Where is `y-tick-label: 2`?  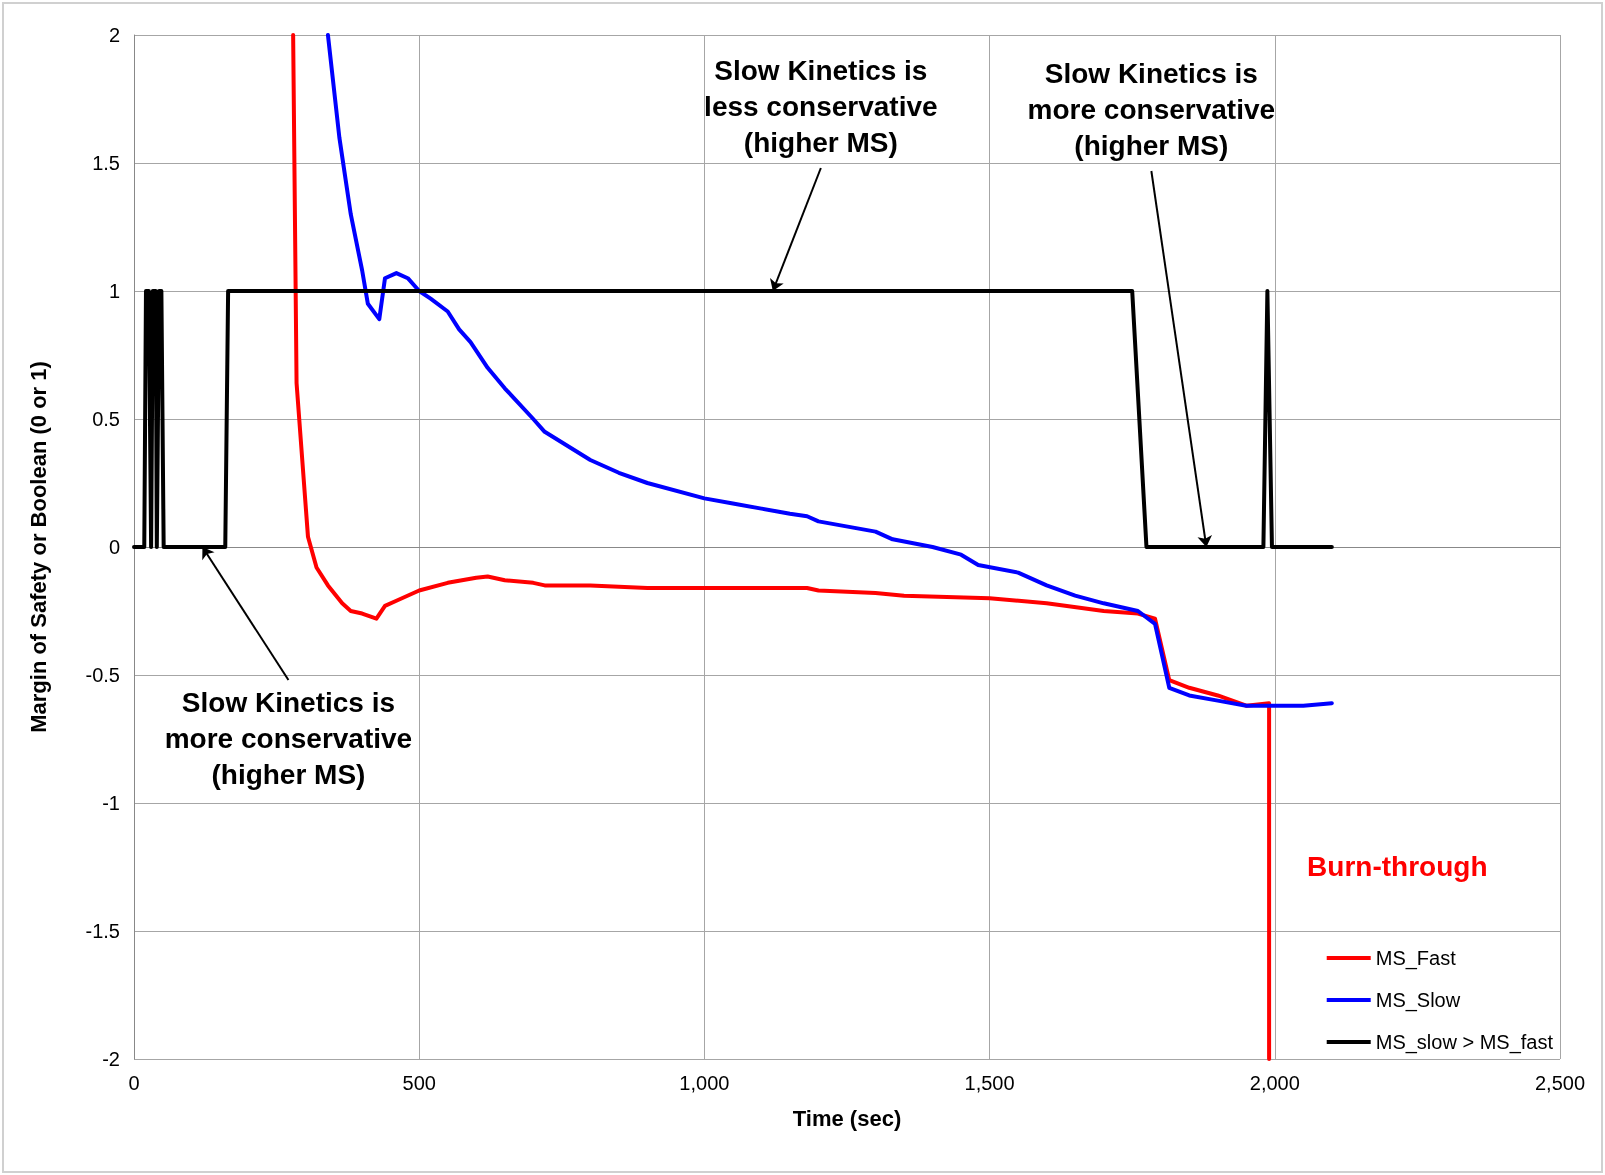
y-tick-label: 2 is located at coordinates (114, 35).